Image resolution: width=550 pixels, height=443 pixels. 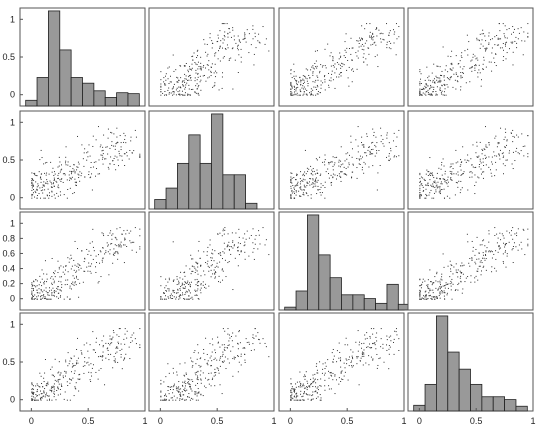 What do you see at coordinates (211, 57) in the screenshot?
I see `panel-frame-r1-c2` at bounding box center [211, 57].